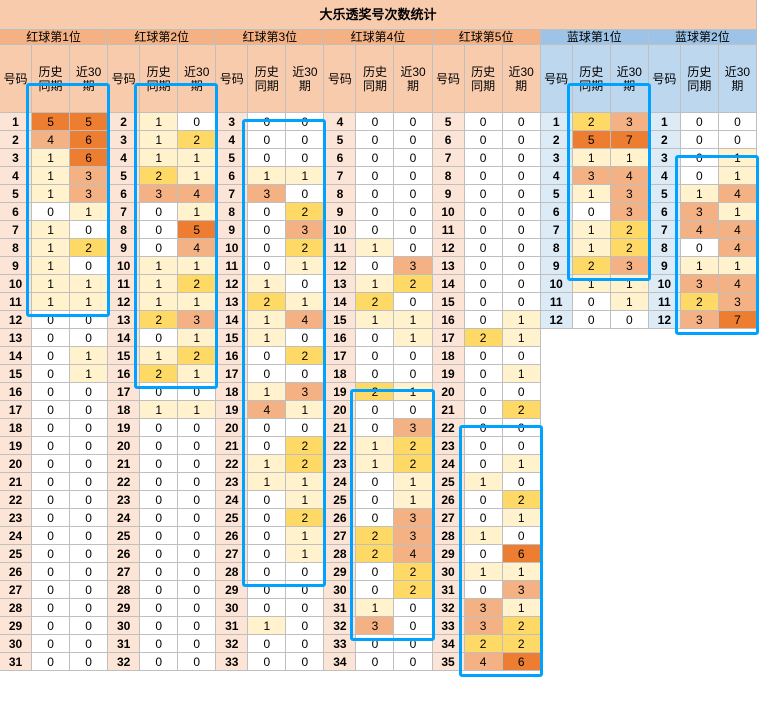 The height and width of the screenshot is (709, 772). I want to click on ball-number: 2, so click(124, 122).